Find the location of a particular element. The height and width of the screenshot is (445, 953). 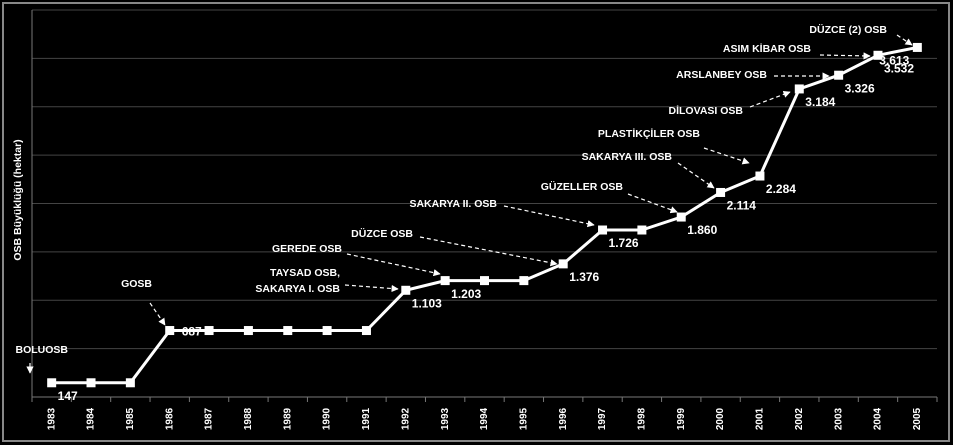

x-tick-label: 2002 is located at coordinates (799, 418).